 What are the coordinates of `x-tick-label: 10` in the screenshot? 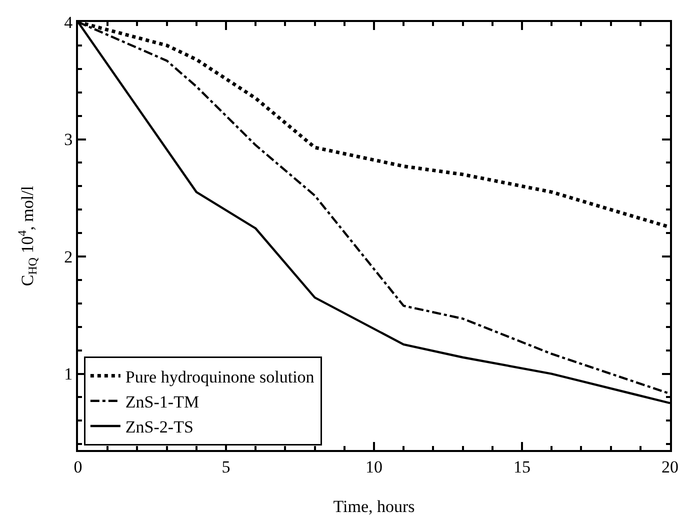 It's located at (374, 466).